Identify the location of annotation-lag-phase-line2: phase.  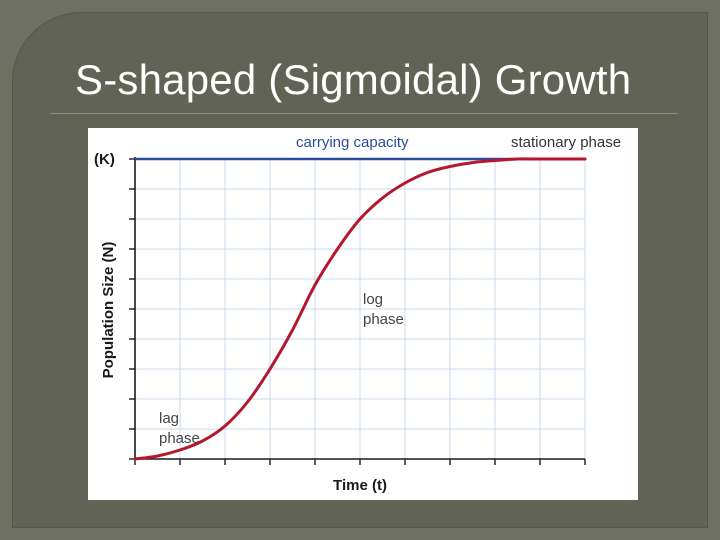
(179, 438).